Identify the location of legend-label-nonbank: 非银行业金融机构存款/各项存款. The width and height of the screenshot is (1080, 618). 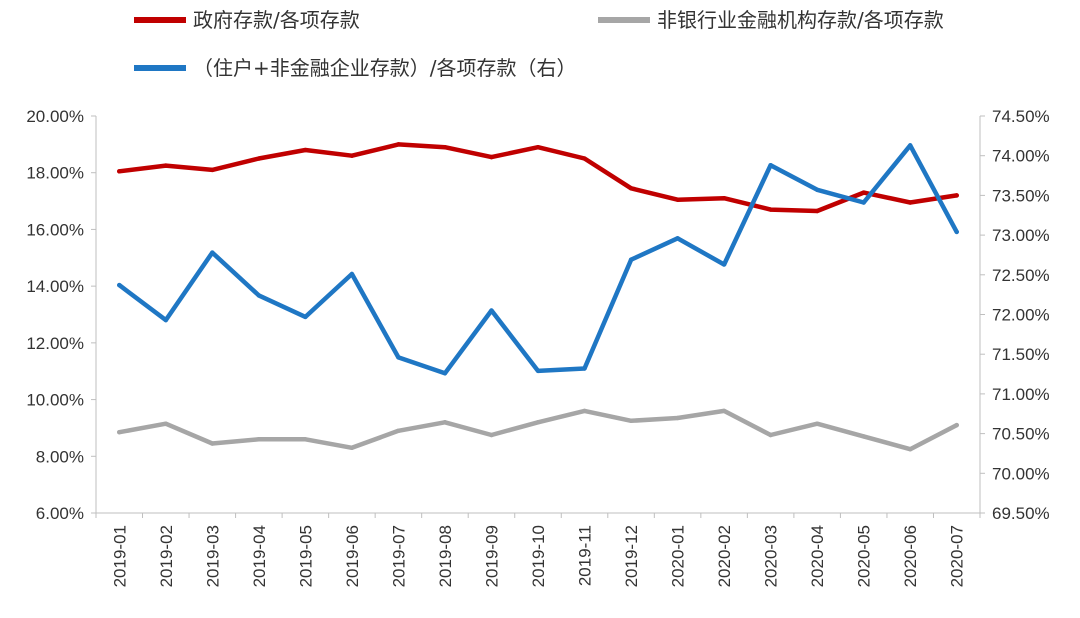
(800, 20).